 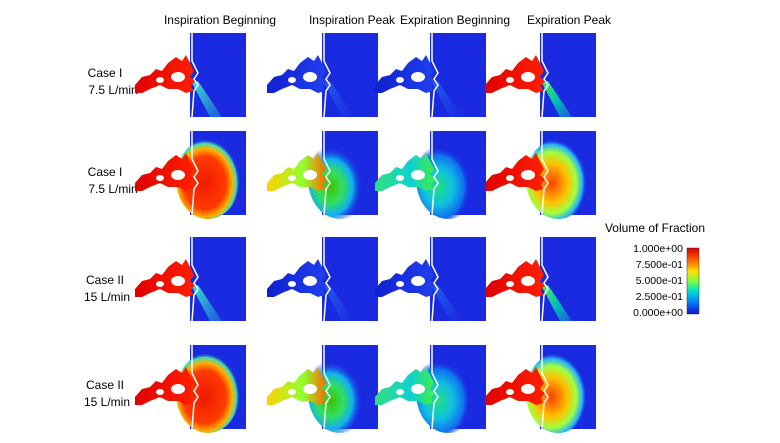 I want to click on colorbar-tick: 2.500e-01, so click(x=659, y=297).